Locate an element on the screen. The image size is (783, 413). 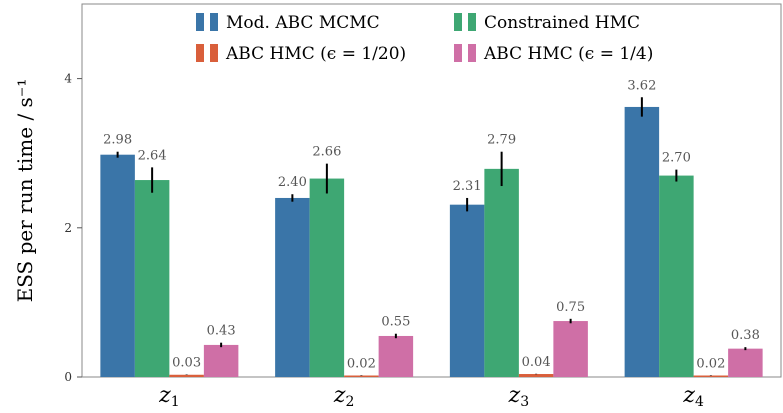
bar-series1-cat1 is located at coordinates (117, 265).